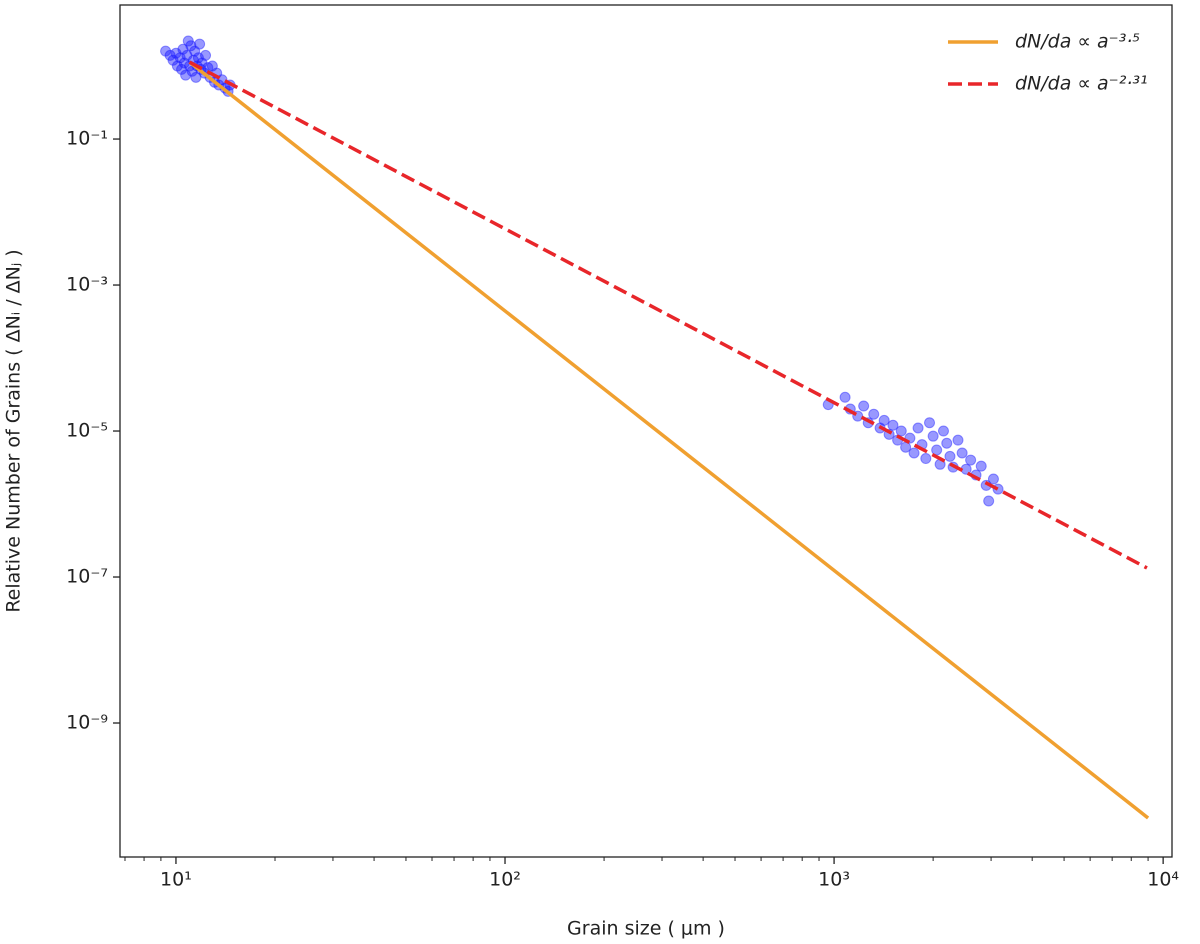 This screenshot has height=944, width=1200. What do you see at coordinates (87, 285) in the screenshot?
I see `y-tick-label: 10⁻³` at bounding box center [87, 285].